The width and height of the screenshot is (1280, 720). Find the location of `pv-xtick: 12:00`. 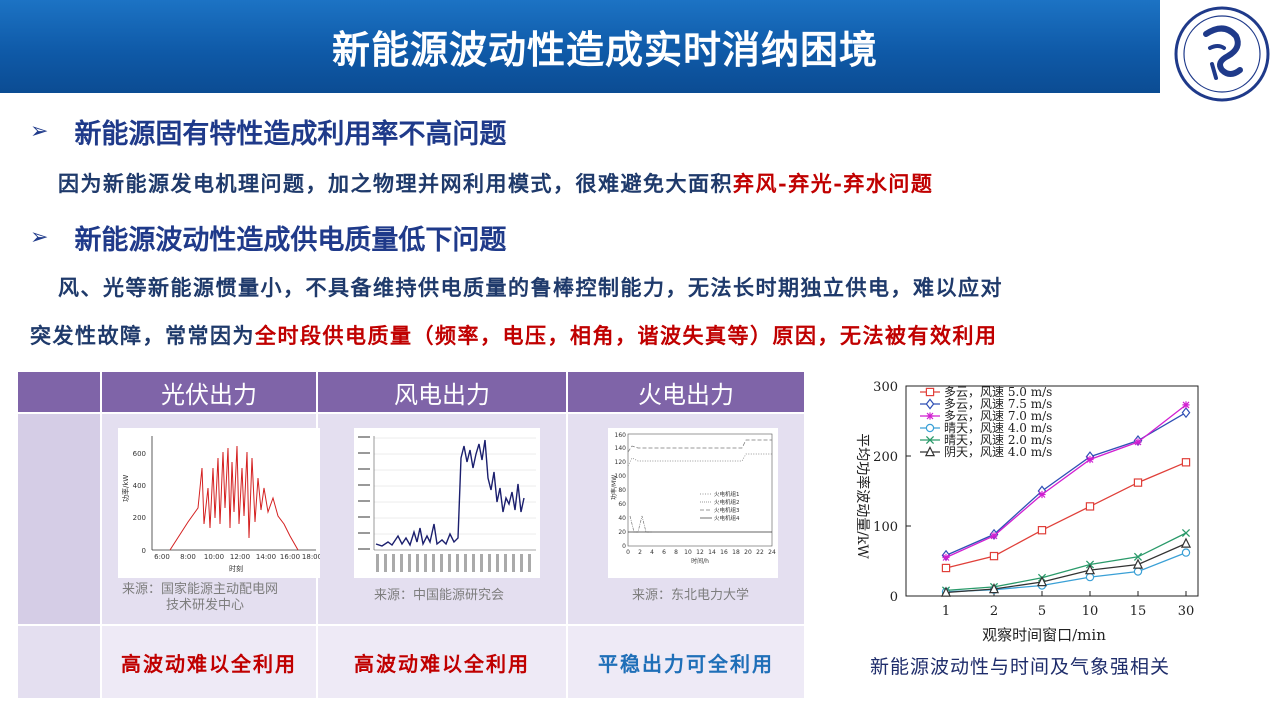

pv-xtick: 12:00 is located at coordinates (240, 557).